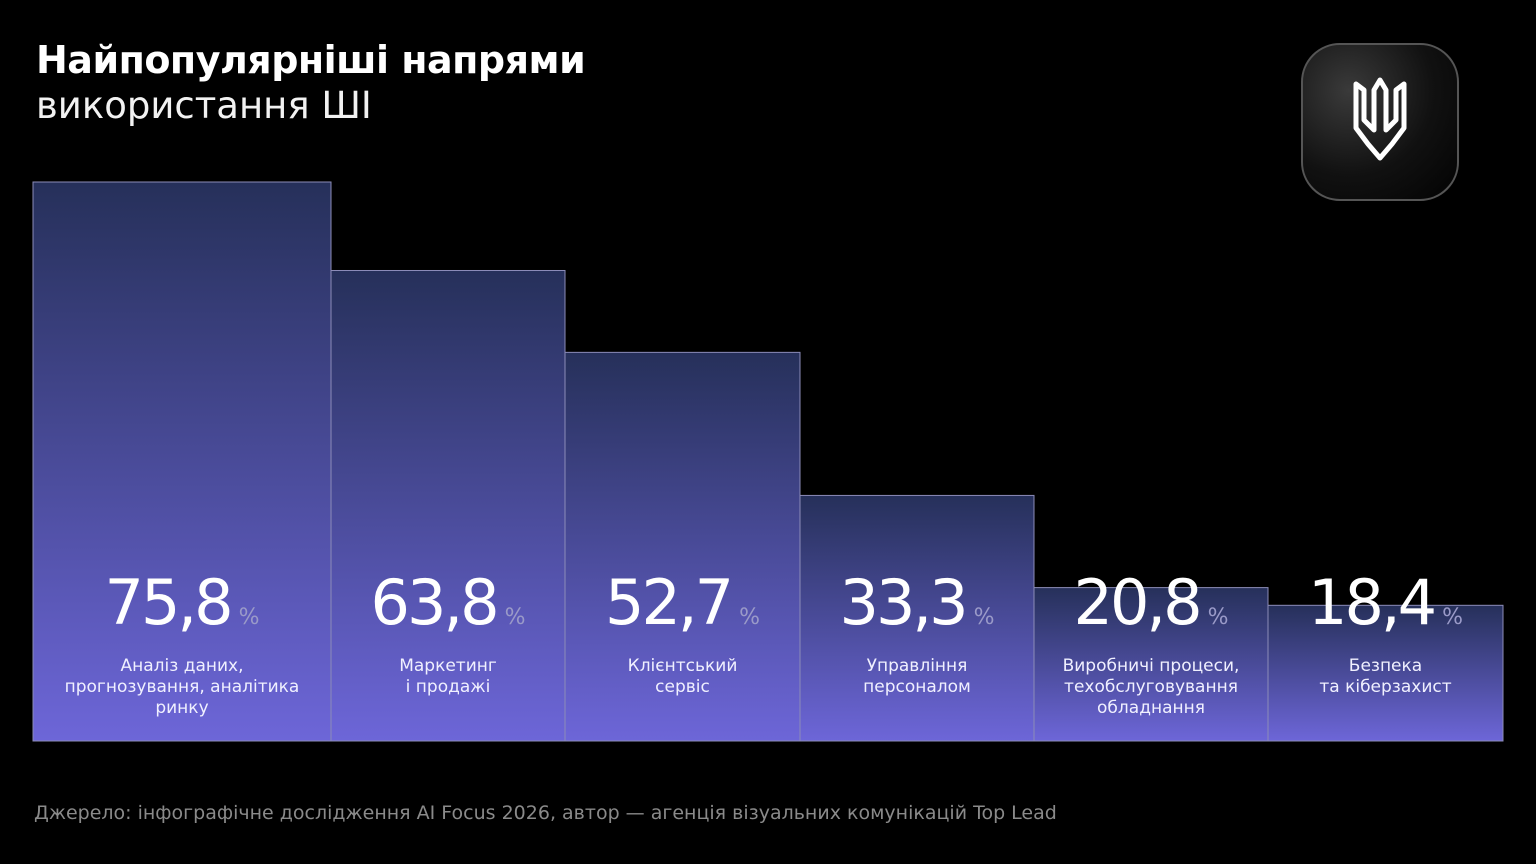 The image size is (1536, 864). I want to click on value-label: 33,3, so click(904, 602).